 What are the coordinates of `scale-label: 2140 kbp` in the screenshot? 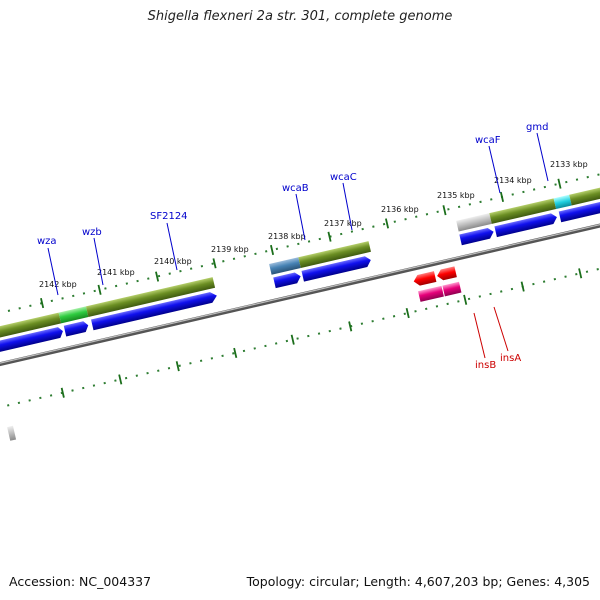 It's located at (173, 261).